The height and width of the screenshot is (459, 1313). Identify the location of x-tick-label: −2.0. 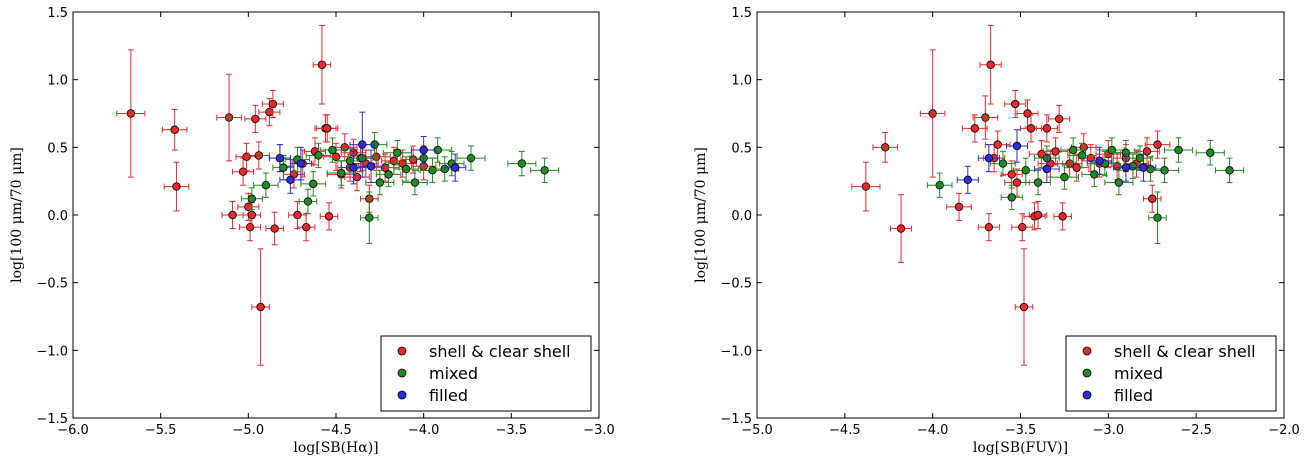
(1284, 430).